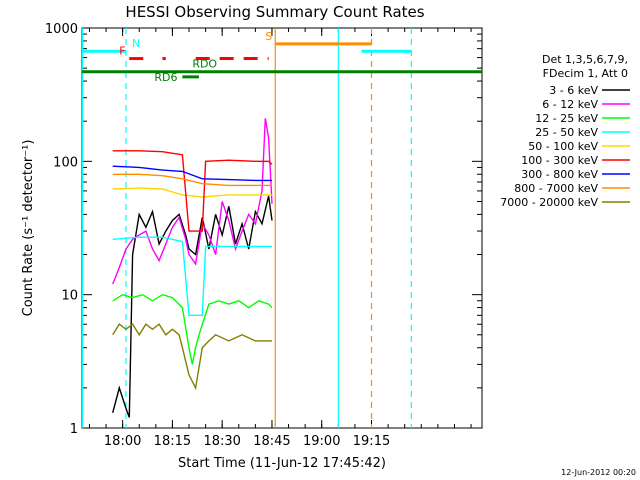 This screenshot has height=480, width=640. What do you see at coordinates (573, 90) in the screenshot?
I see `legend-entry-label: 3 - 6 keV` at bounding box center [573, 90].